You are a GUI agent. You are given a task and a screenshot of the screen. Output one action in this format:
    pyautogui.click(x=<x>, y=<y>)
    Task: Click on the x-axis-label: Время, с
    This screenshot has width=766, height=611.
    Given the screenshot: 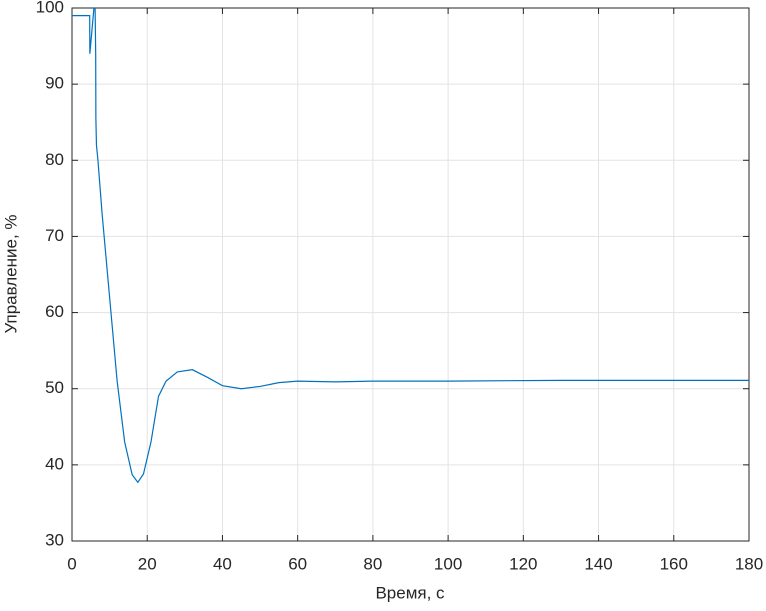 What is the action you would take?
    pyautogui.click(x=410, y=592)
    